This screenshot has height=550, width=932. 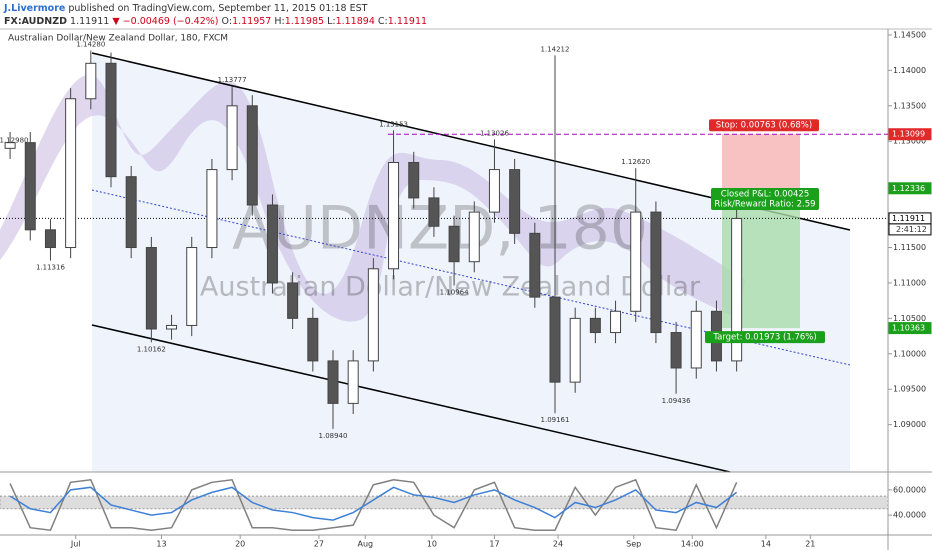 I want to click on watermark: AUDNZD, 180, so click(x=440, y=229).